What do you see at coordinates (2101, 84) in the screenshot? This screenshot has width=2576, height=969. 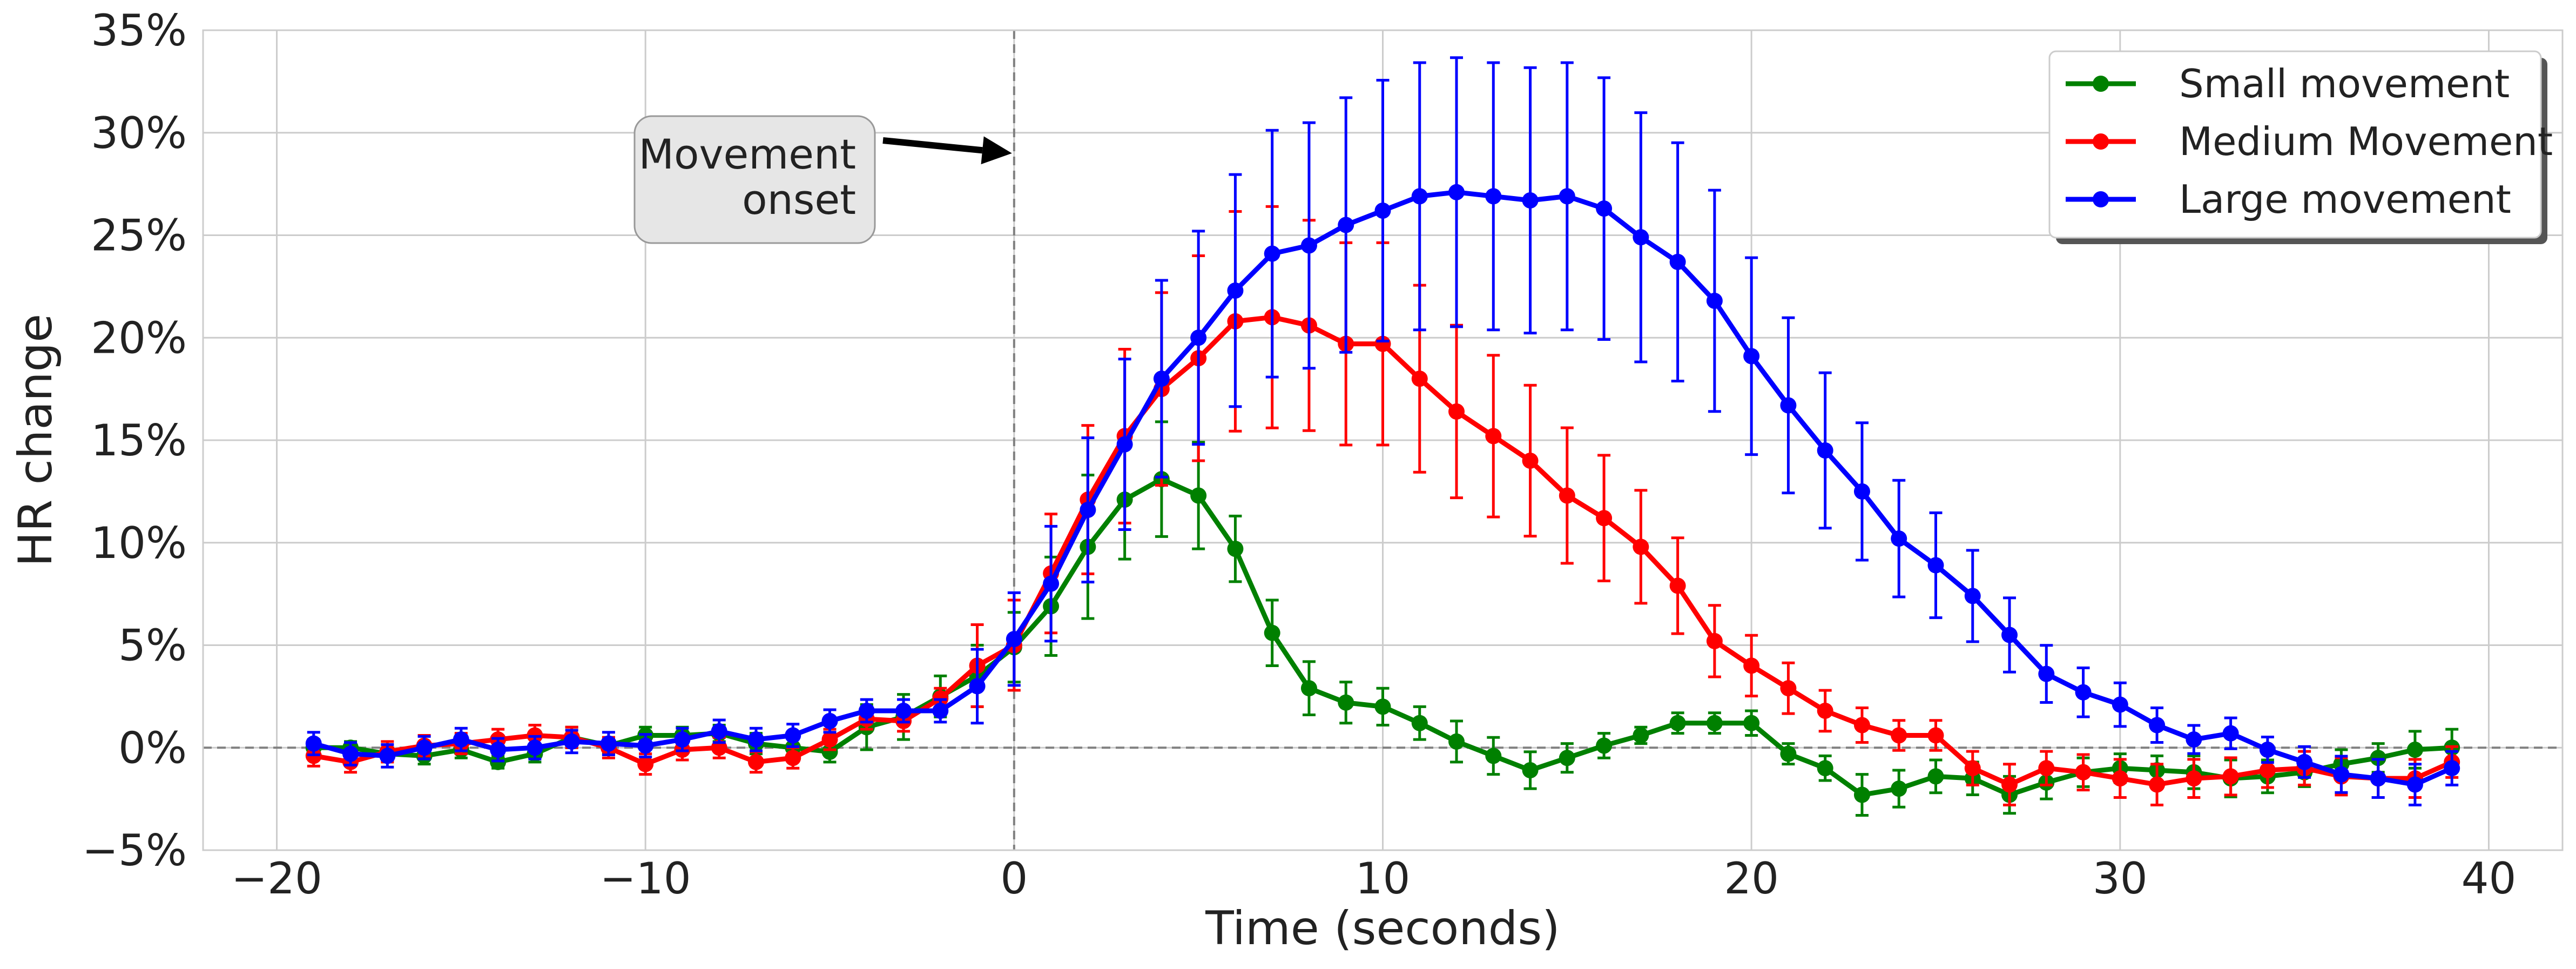 I see `legend-marker` at bounding box center [2101, 84].